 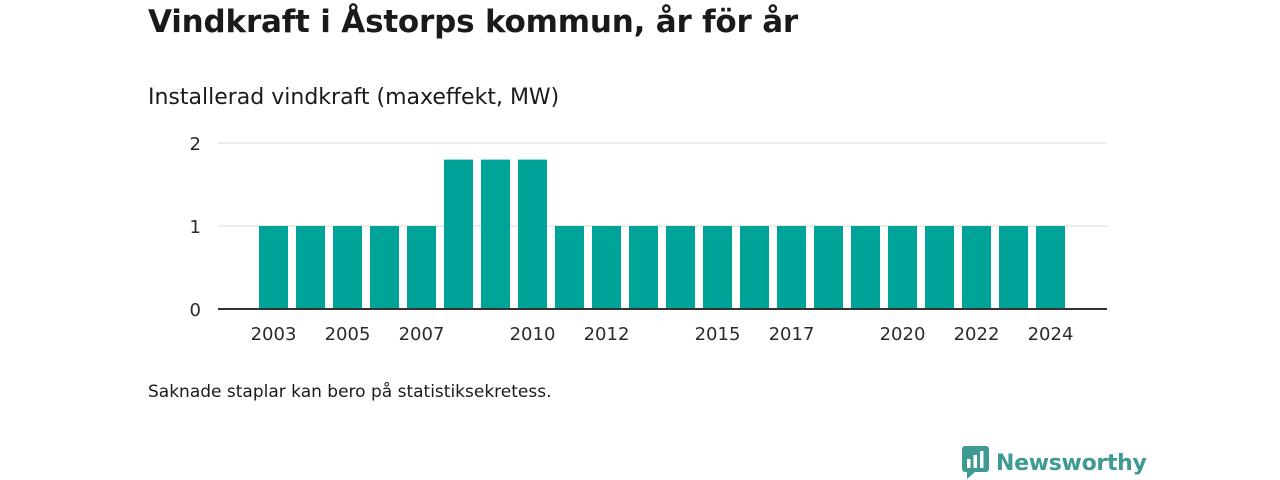 What do you see at coordinates (195, 144) in the screenshot?
I see `y-tick-label: 2` at bounding box center [195, 144].